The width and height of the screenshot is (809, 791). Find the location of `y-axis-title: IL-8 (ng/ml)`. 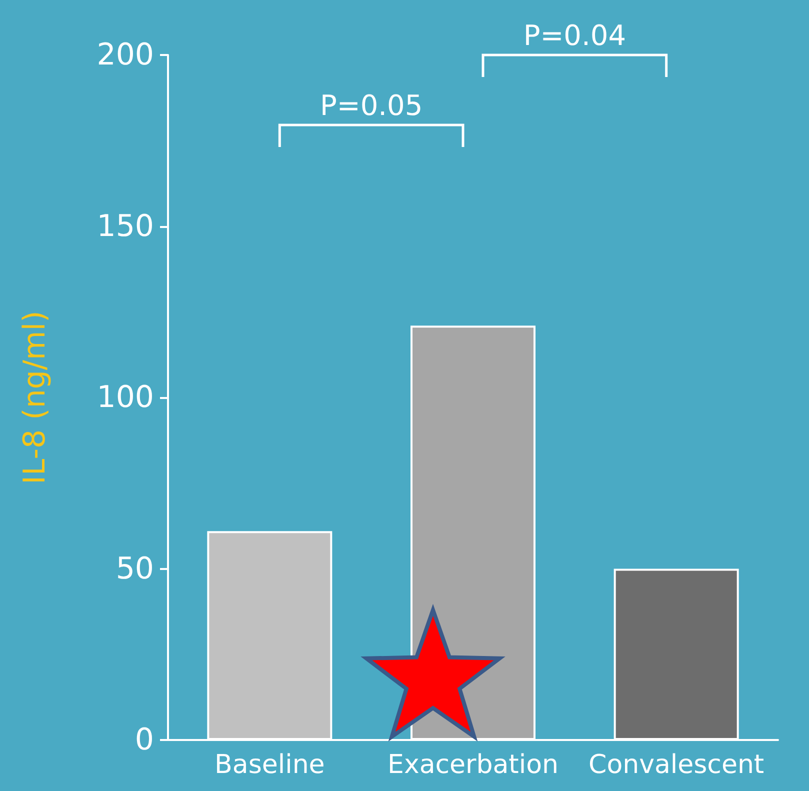

y-axis-title: IL-8 (ng/ml) is located at coordinates (35, 397).